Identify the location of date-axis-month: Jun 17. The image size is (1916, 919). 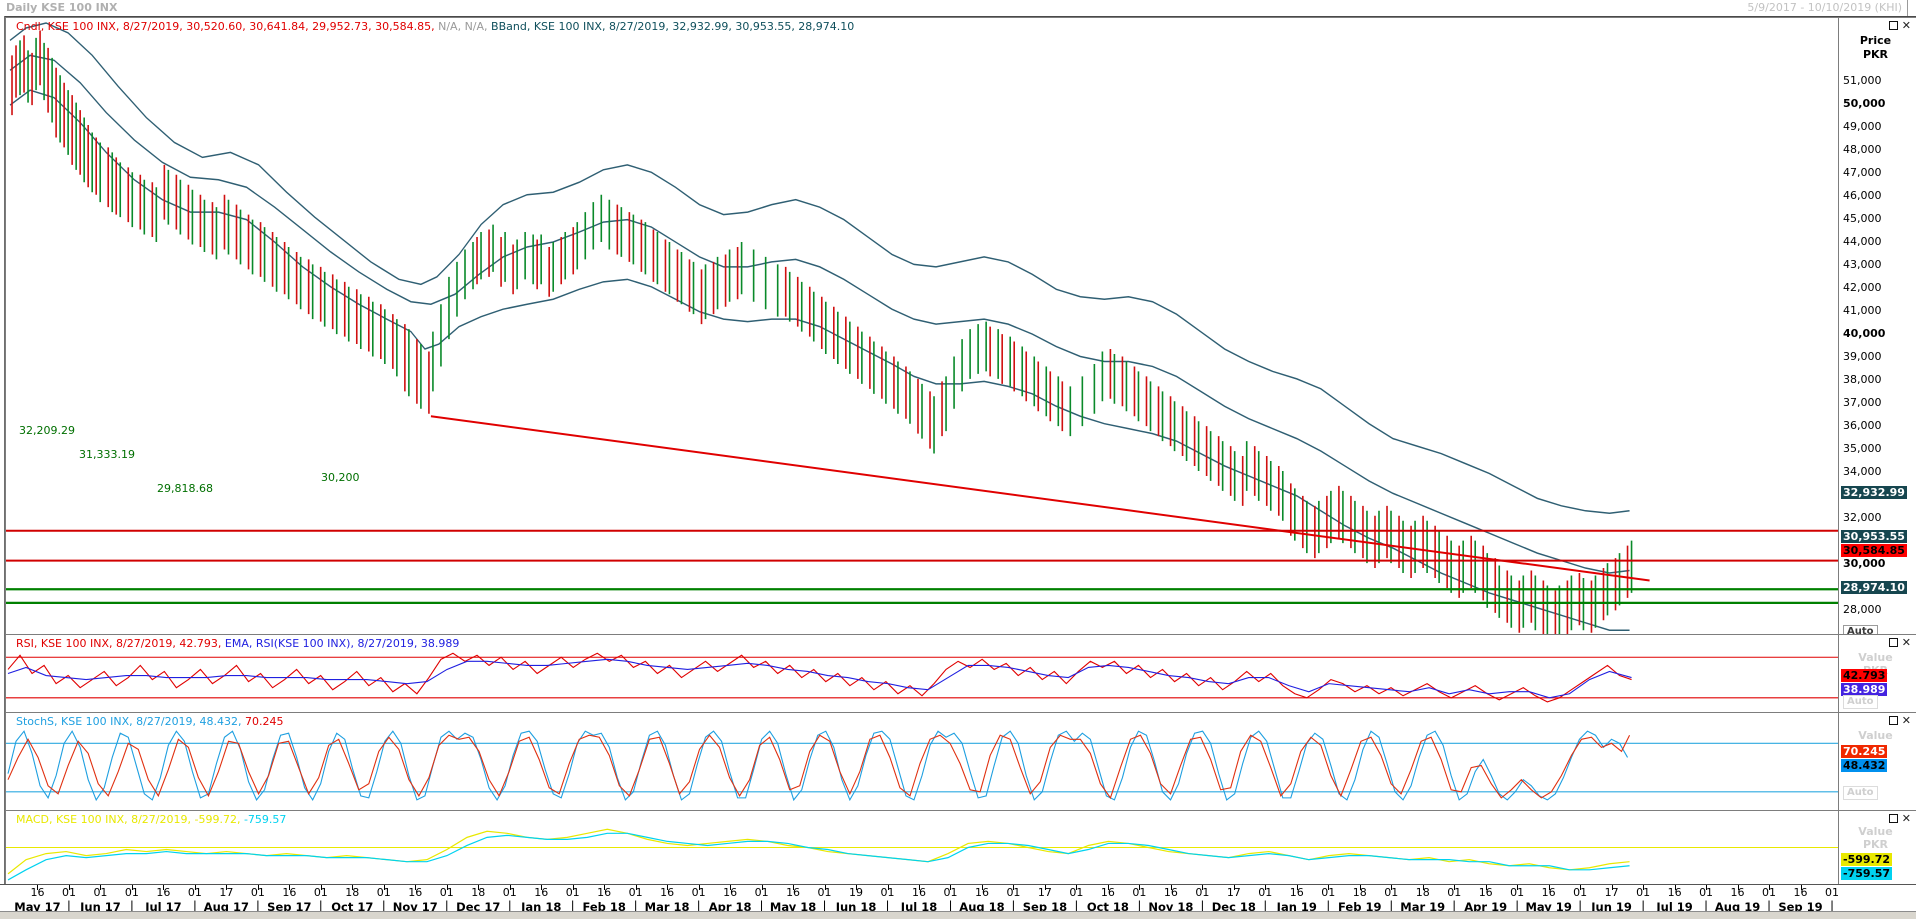
(100, 907).